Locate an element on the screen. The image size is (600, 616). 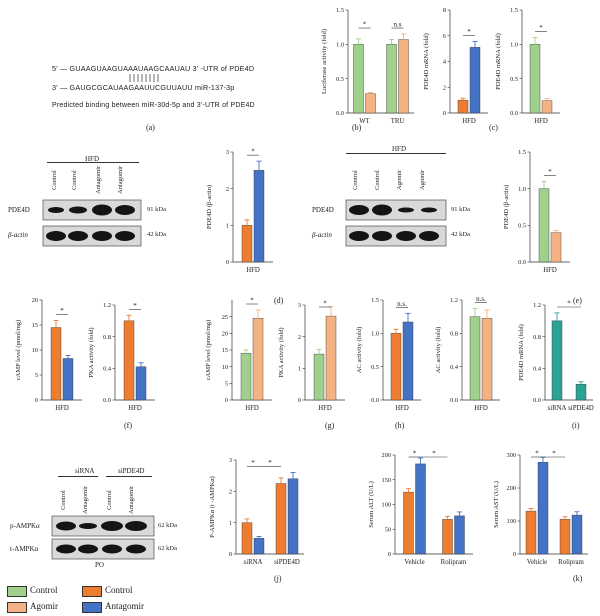
chart-h1-ytick-label-3: 1.5 is located at coordinates (375, 300).